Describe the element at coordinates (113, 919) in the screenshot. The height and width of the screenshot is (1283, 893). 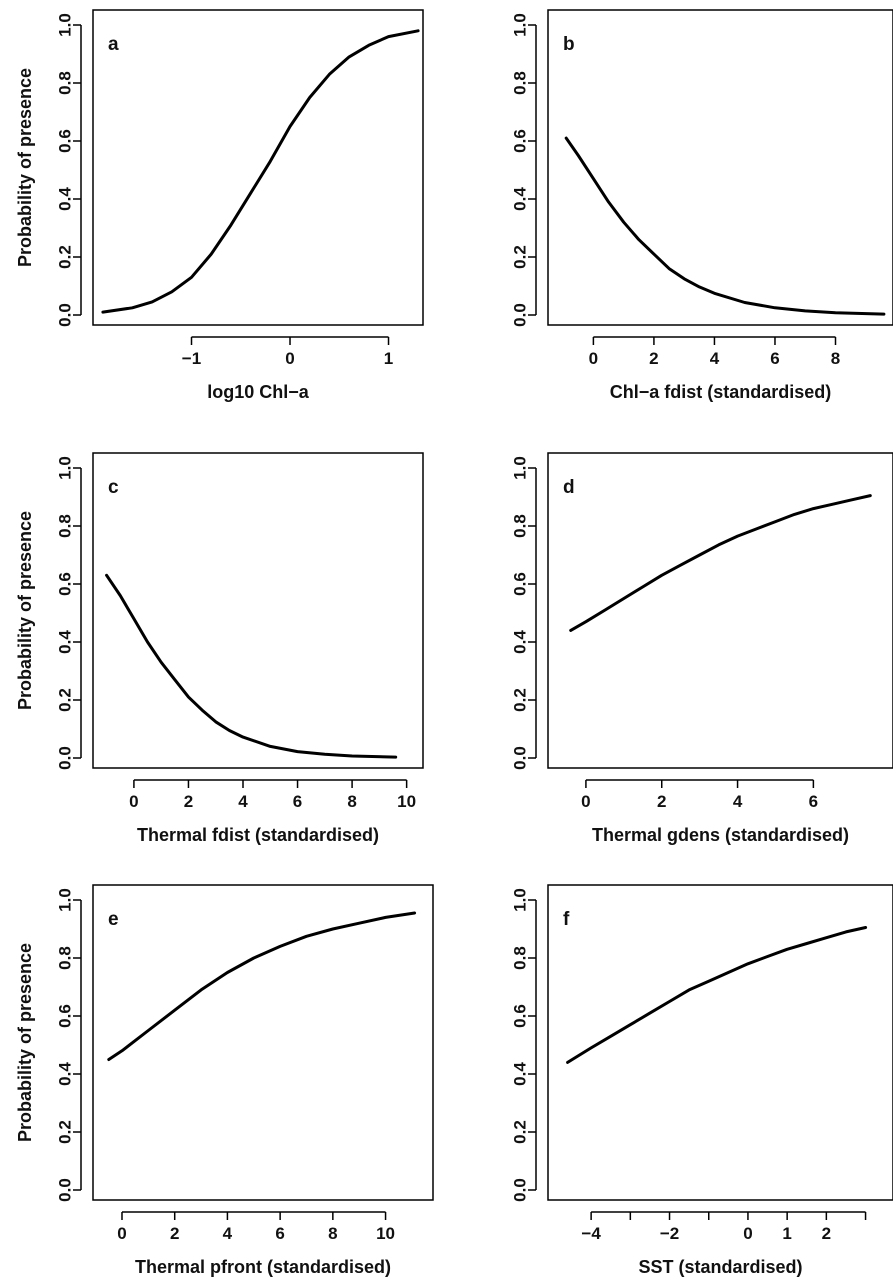
I see `panel-letter: e` at that location.